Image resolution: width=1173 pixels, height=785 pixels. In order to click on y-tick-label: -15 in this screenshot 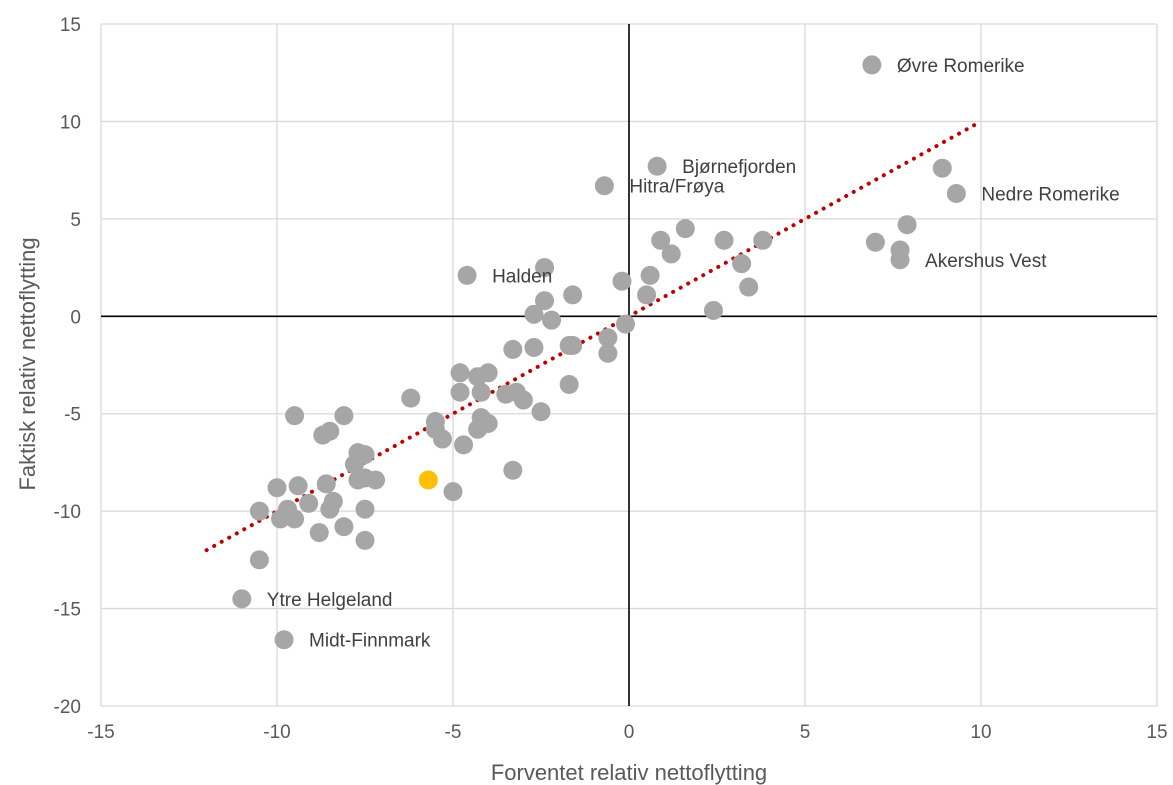, I will do `click(67, 610)`.